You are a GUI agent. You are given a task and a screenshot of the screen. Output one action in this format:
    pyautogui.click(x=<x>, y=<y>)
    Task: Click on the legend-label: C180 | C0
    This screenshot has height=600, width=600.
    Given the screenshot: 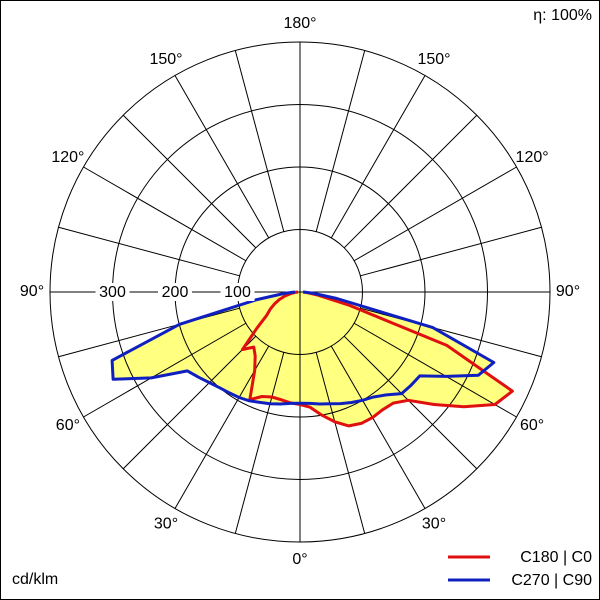 What is the action you would take?
    pyautogui.click(x=556, y=557)
    